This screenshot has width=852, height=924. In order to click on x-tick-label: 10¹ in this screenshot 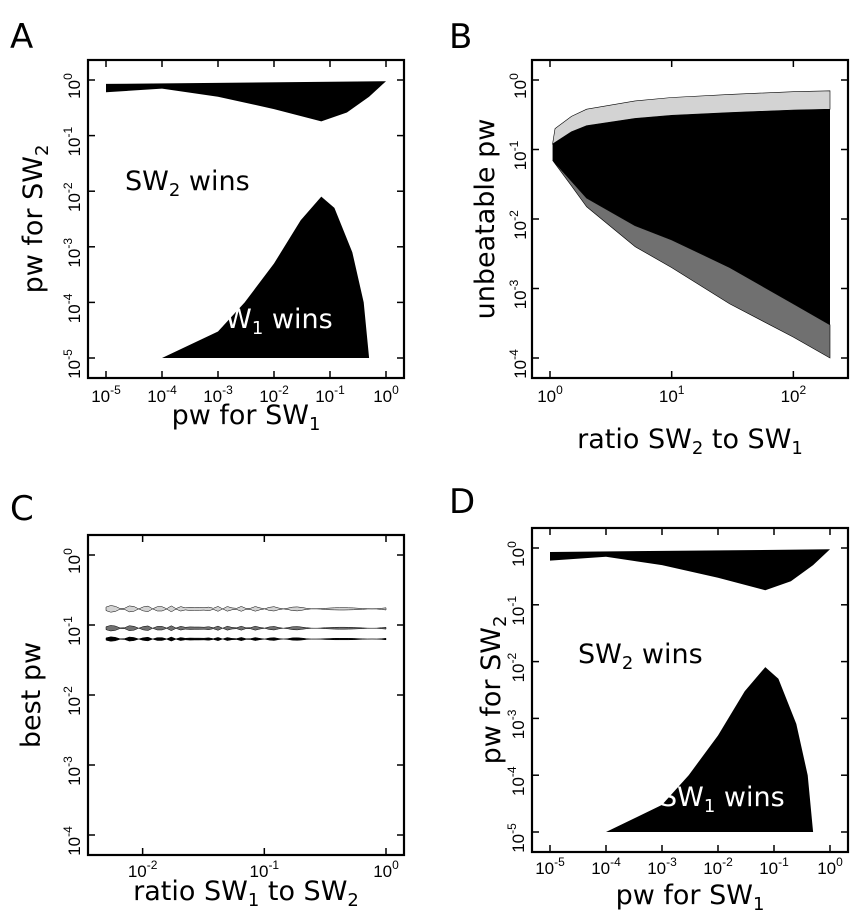, I will do `click(672, 394)`.